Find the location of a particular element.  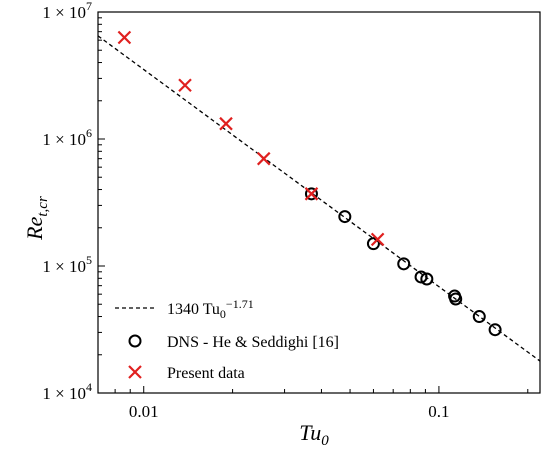

legend-item-present: Present data is located at coordinates (186, 373).